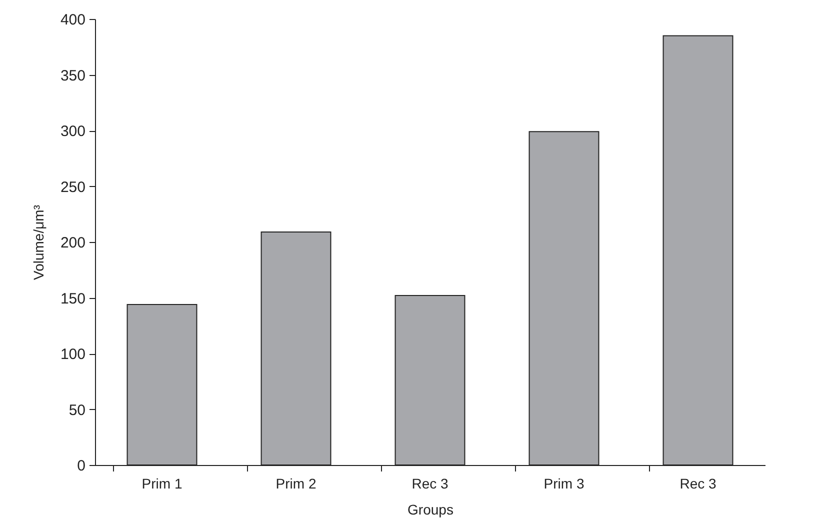 The height and width of the screenshot is (532, 826). What do you see at coordinates (73, 354) in the screenshot?
I see `y-tick-label: 100` at bounding box center [73, 354].